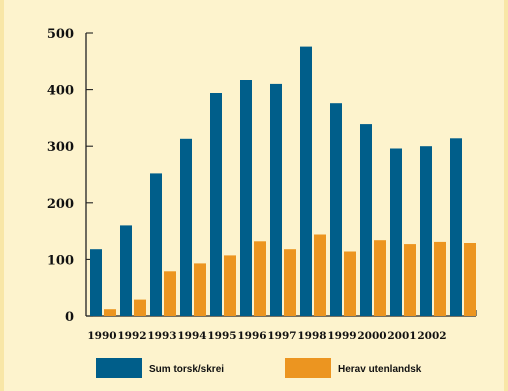 The image size is (508, 391). Describe the element at coordinates (311, 336) in the screenshot. I see `x-tick-label: 1998` at that location.